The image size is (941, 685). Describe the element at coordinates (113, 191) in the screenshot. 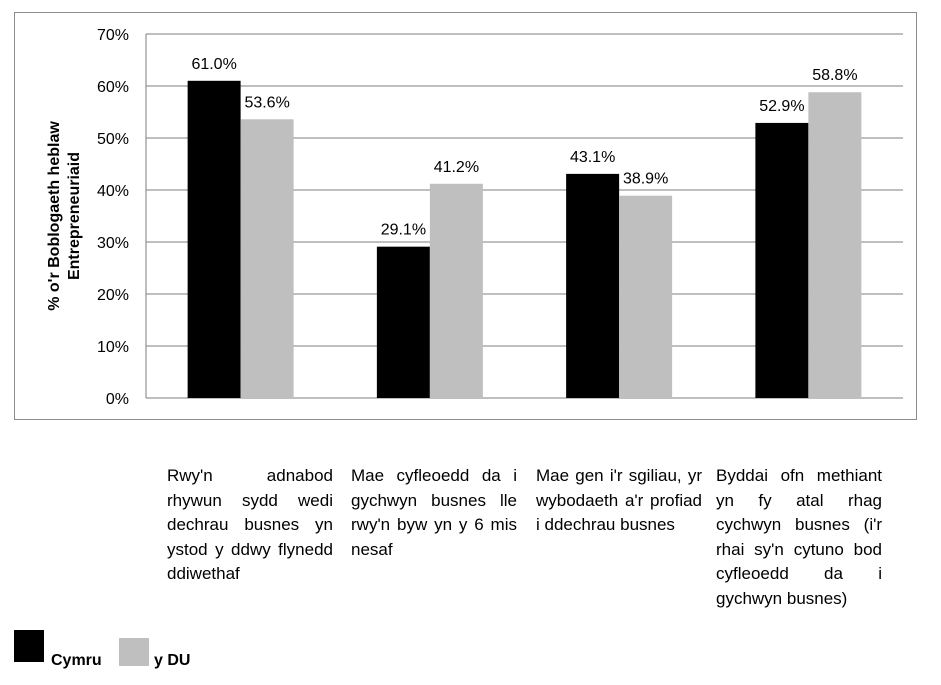

I see `y-tick-label: 40%` at that location.